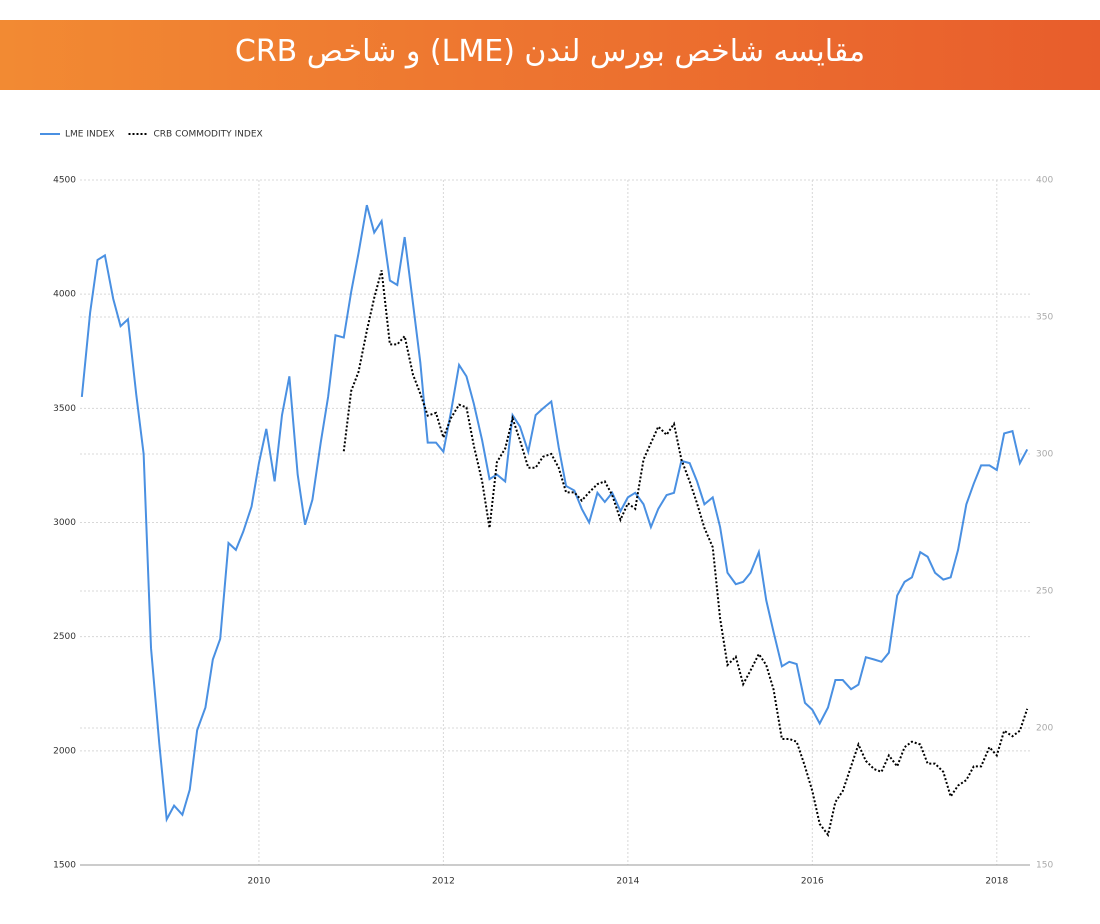 Image resolution: width=1100 pixels, height=924 pixels. I want to click on legend-label: LME INDEX, so click(90, 135).